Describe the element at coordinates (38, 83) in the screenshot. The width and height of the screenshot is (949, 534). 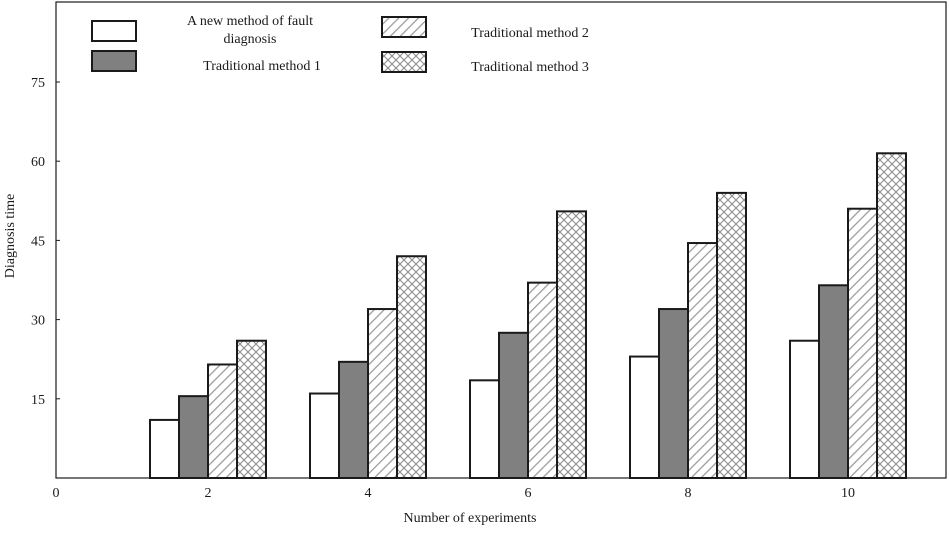
I see `y-tick-label-75: 75` at that location.